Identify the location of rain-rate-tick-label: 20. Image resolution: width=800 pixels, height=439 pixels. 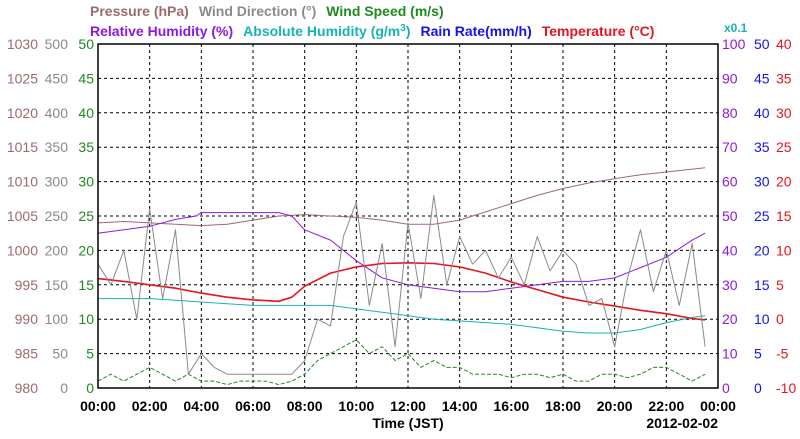
(762, 250).